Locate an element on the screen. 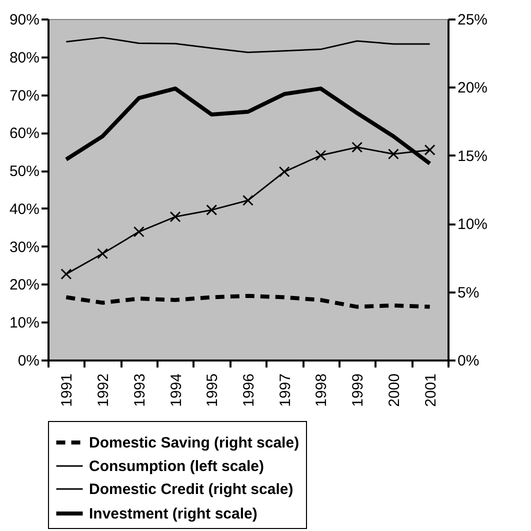  y-tick-label: 80% is located at coordinates (24, 57).